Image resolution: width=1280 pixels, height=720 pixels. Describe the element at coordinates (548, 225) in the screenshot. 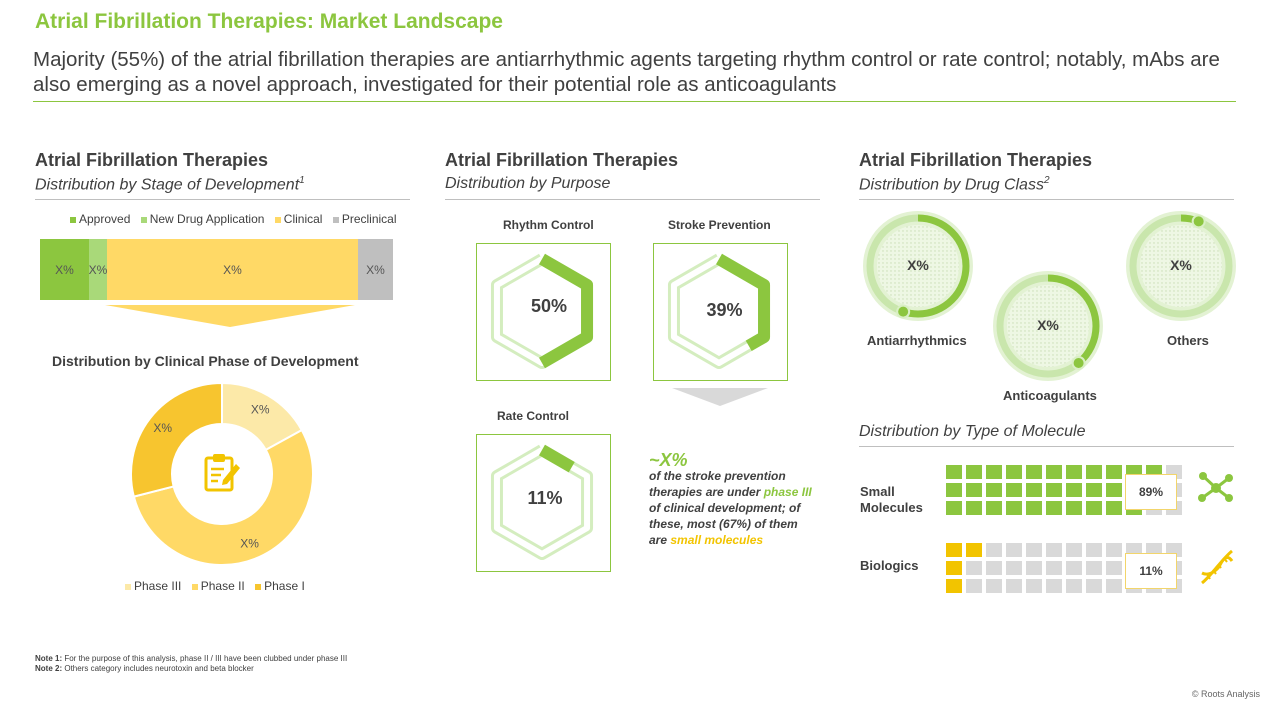

I see `purpose-label-rhythm: Rhythm Control` at that location.